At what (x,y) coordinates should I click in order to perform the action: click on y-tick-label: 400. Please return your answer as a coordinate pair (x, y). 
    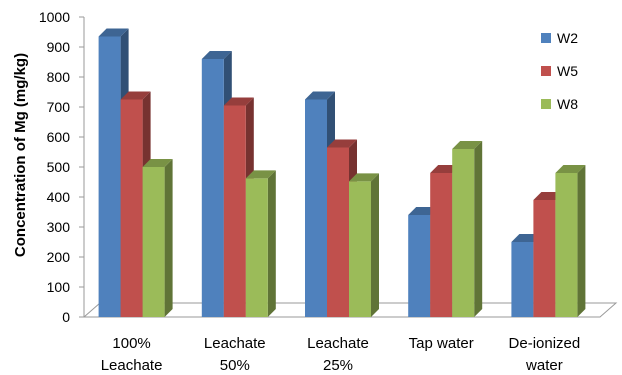
    Looking at the image, I should click on (59, 197).